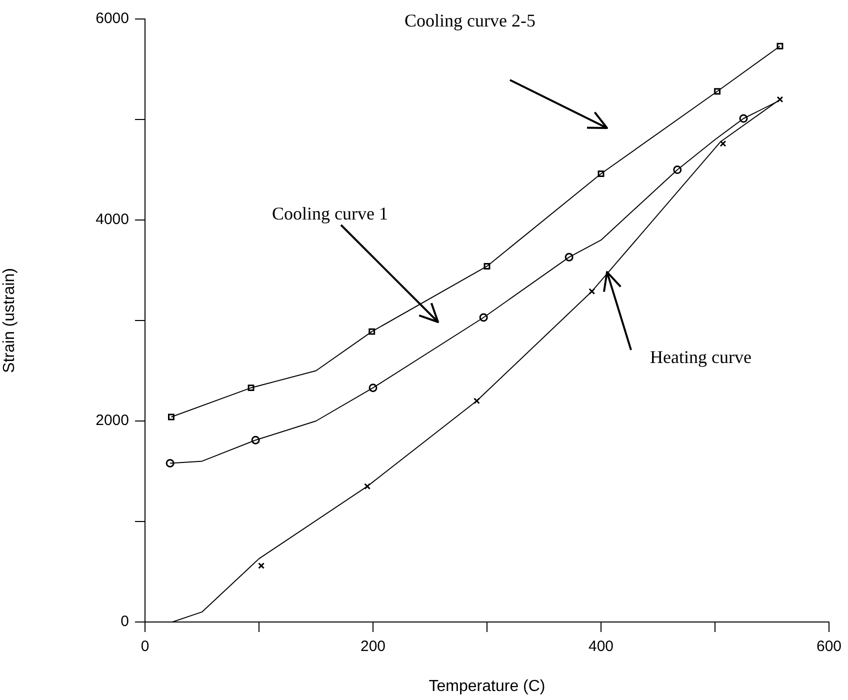  Describe the element at coordinates (829, 647) in the screenshot. I see `x-tick-label: 600` at that location.